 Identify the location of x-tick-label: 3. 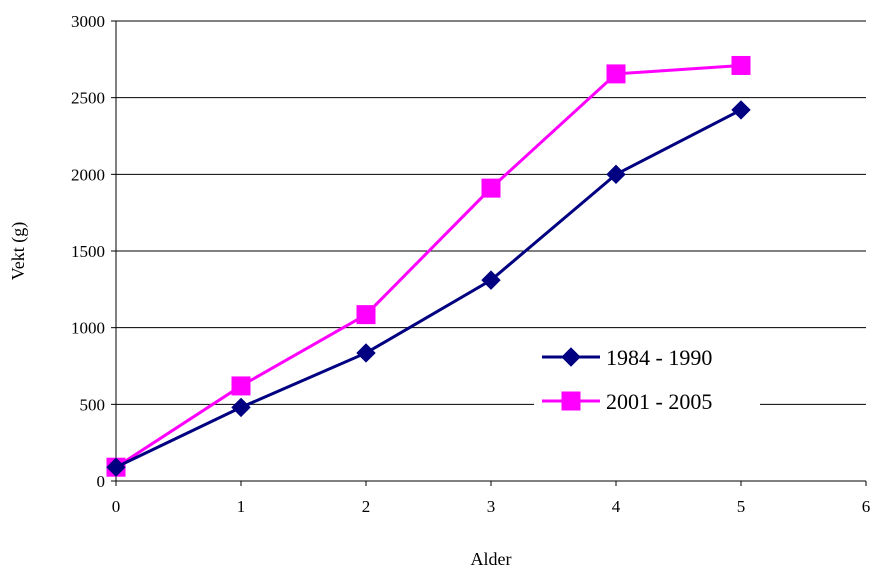
(491, 506).